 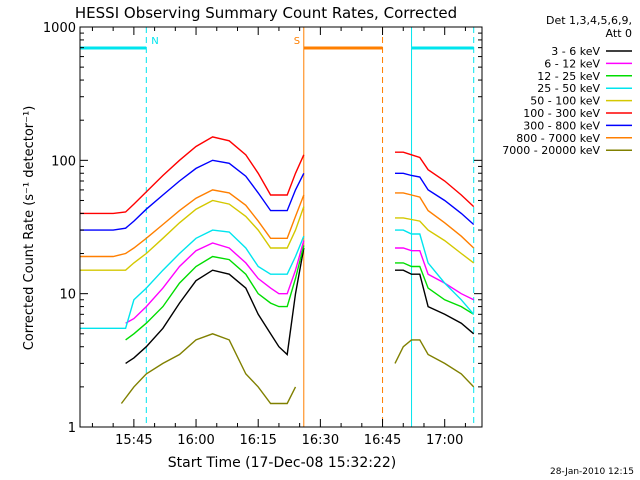 What do you see at coordinates (568, 76) in the screenshot?
I see `legend-entry-label: 12 - 25 keV` at bounding box center [568, 76].